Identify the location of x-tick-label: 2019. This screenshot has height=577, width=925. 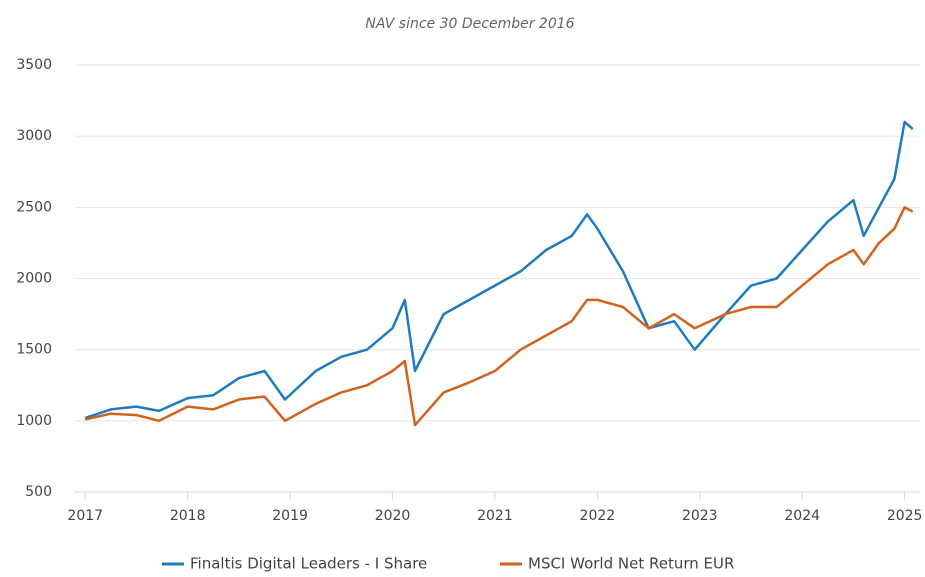
(290, 516).